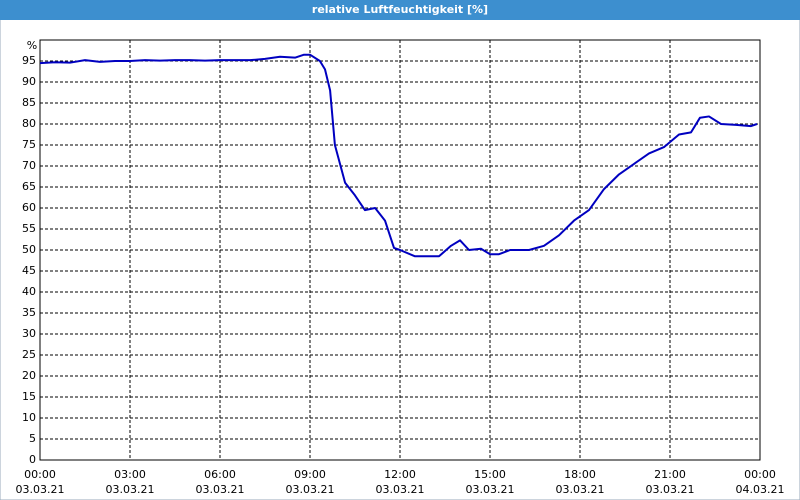 The image size is (800, 500). What do you see at coordinates (29, 291) in the screenshot?
I see `y-tick-label: 40` at bounding box center [29, 291].